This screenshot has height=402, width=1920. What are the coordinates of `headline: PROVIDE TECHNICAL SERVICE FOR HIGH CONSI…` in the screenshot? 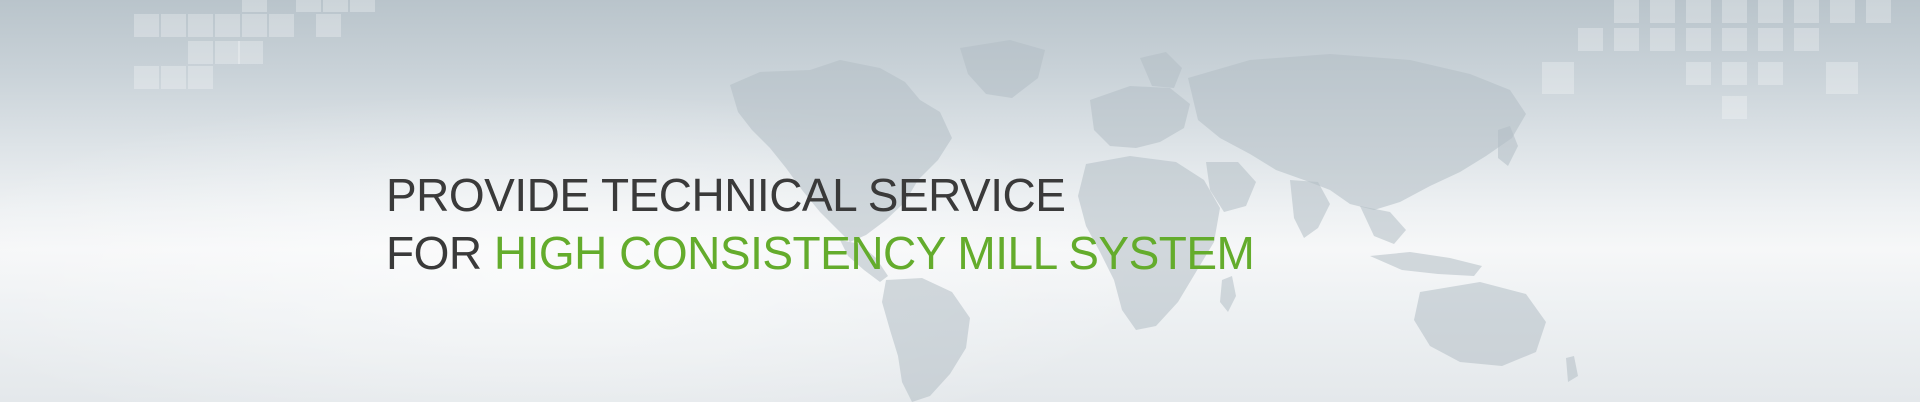 It's located at (820, 224).